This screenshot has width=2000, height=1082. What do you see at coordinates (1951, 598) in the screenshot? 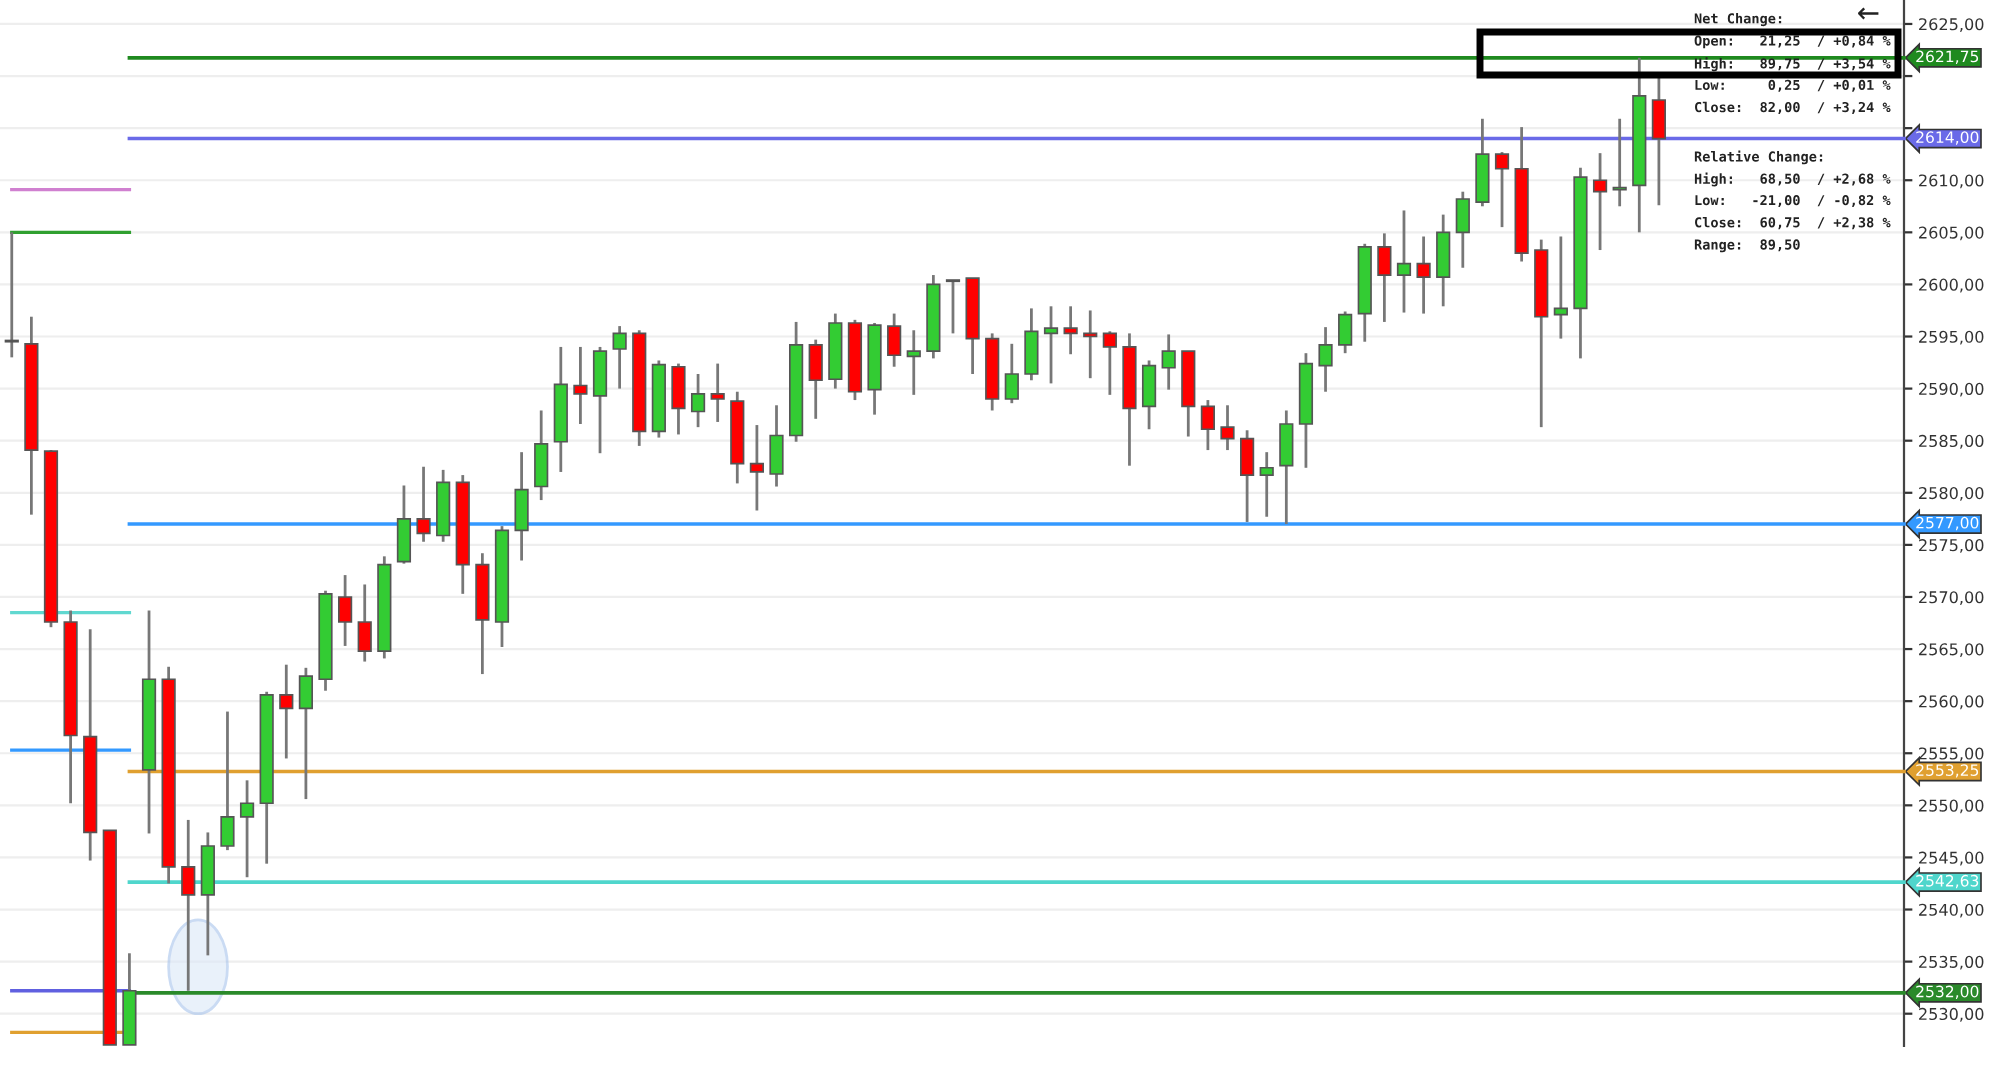
I see `y-tick-label: 2570,00` at bounding box center [1951, 598].